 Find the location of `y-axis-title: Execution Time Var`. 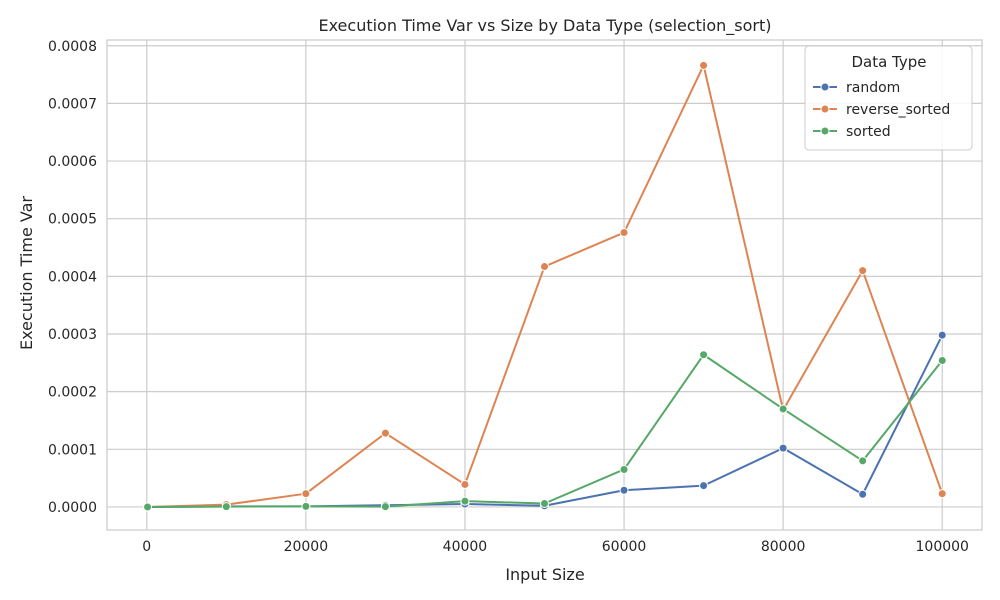

y-axis-title: Execution Time Var is located at coordinates (26, 273).